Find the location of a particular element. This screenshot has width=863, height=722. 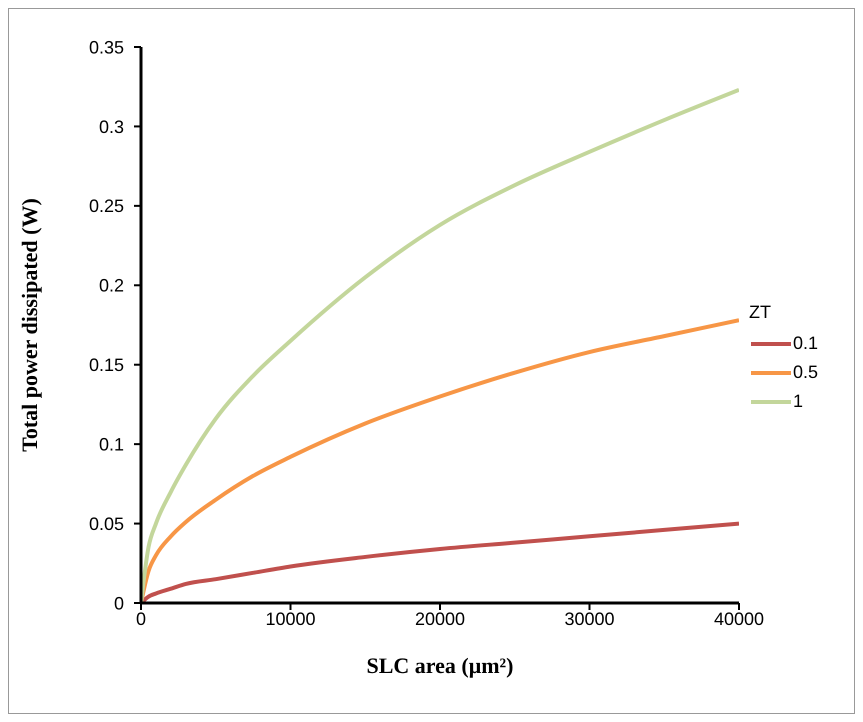

y-tick-label: 0.25 is located at coordinates (106, 206).